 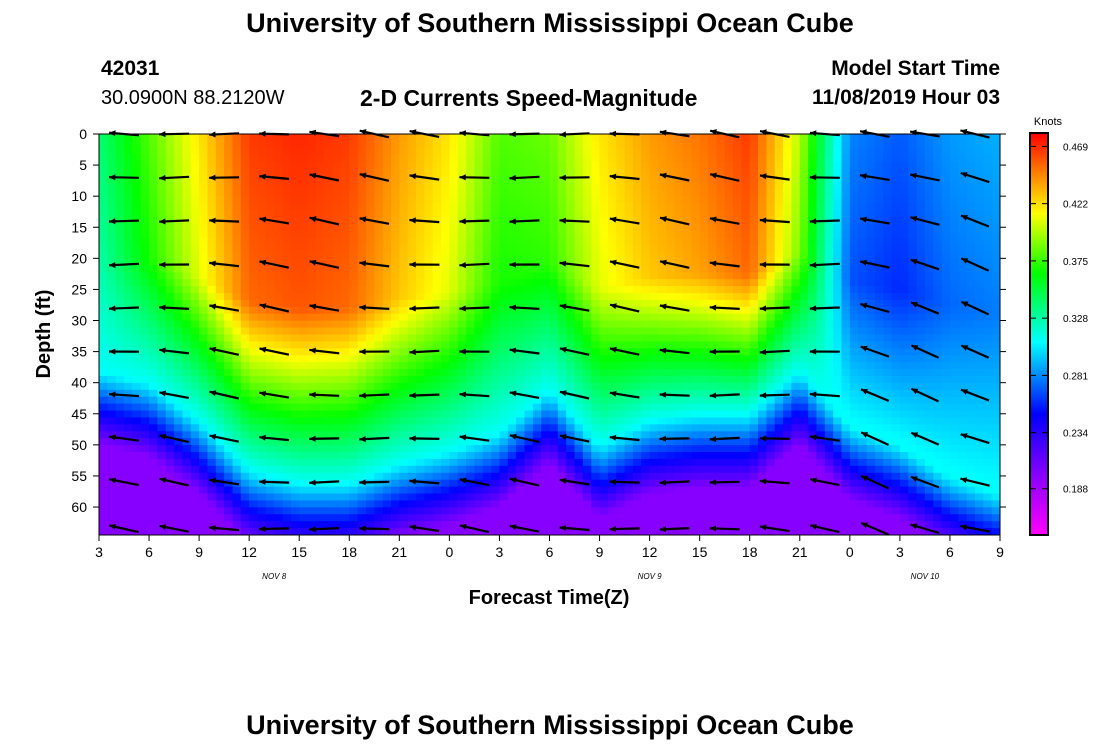 What do you see at coordinates (79, 352) in the screenshot?
I see `y-tick-label: 35` at bounding box center [79, 352].